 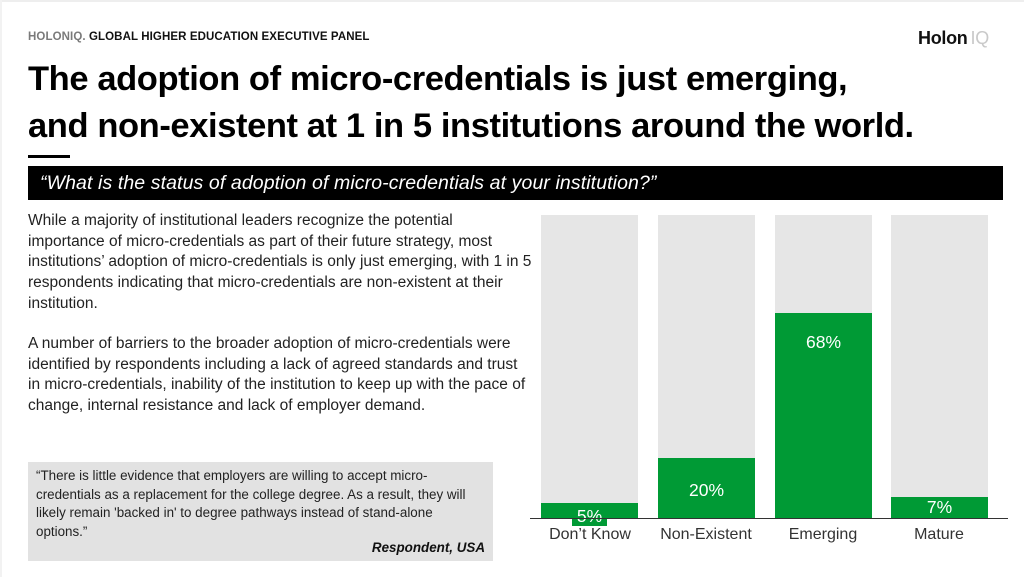 I want to click on bar-track-mature: 7%, so click(x=939, y=366).